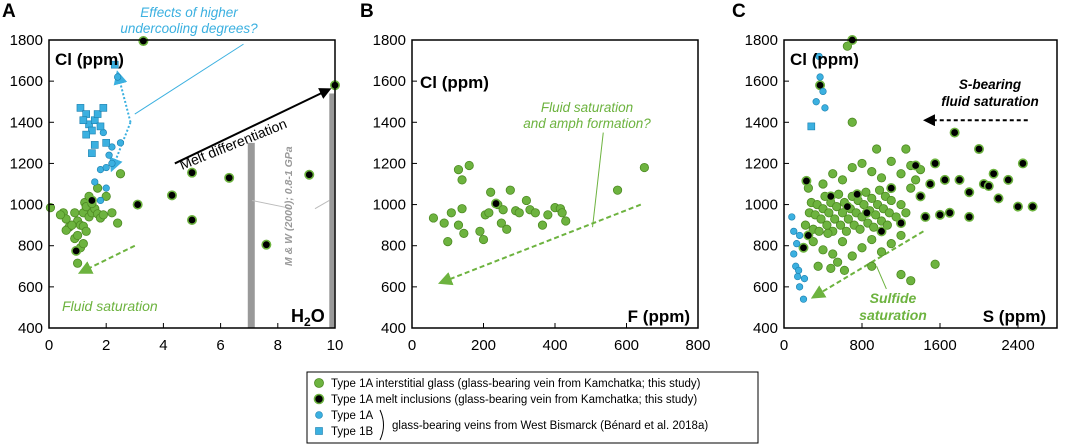 The width and height of the screenshot is (1065, 444). What do you see at coordinates (454, 82) in the screenshot?
I see `panel-b-ylabel: Cl (ppm)` at bounding box center [454, 82].